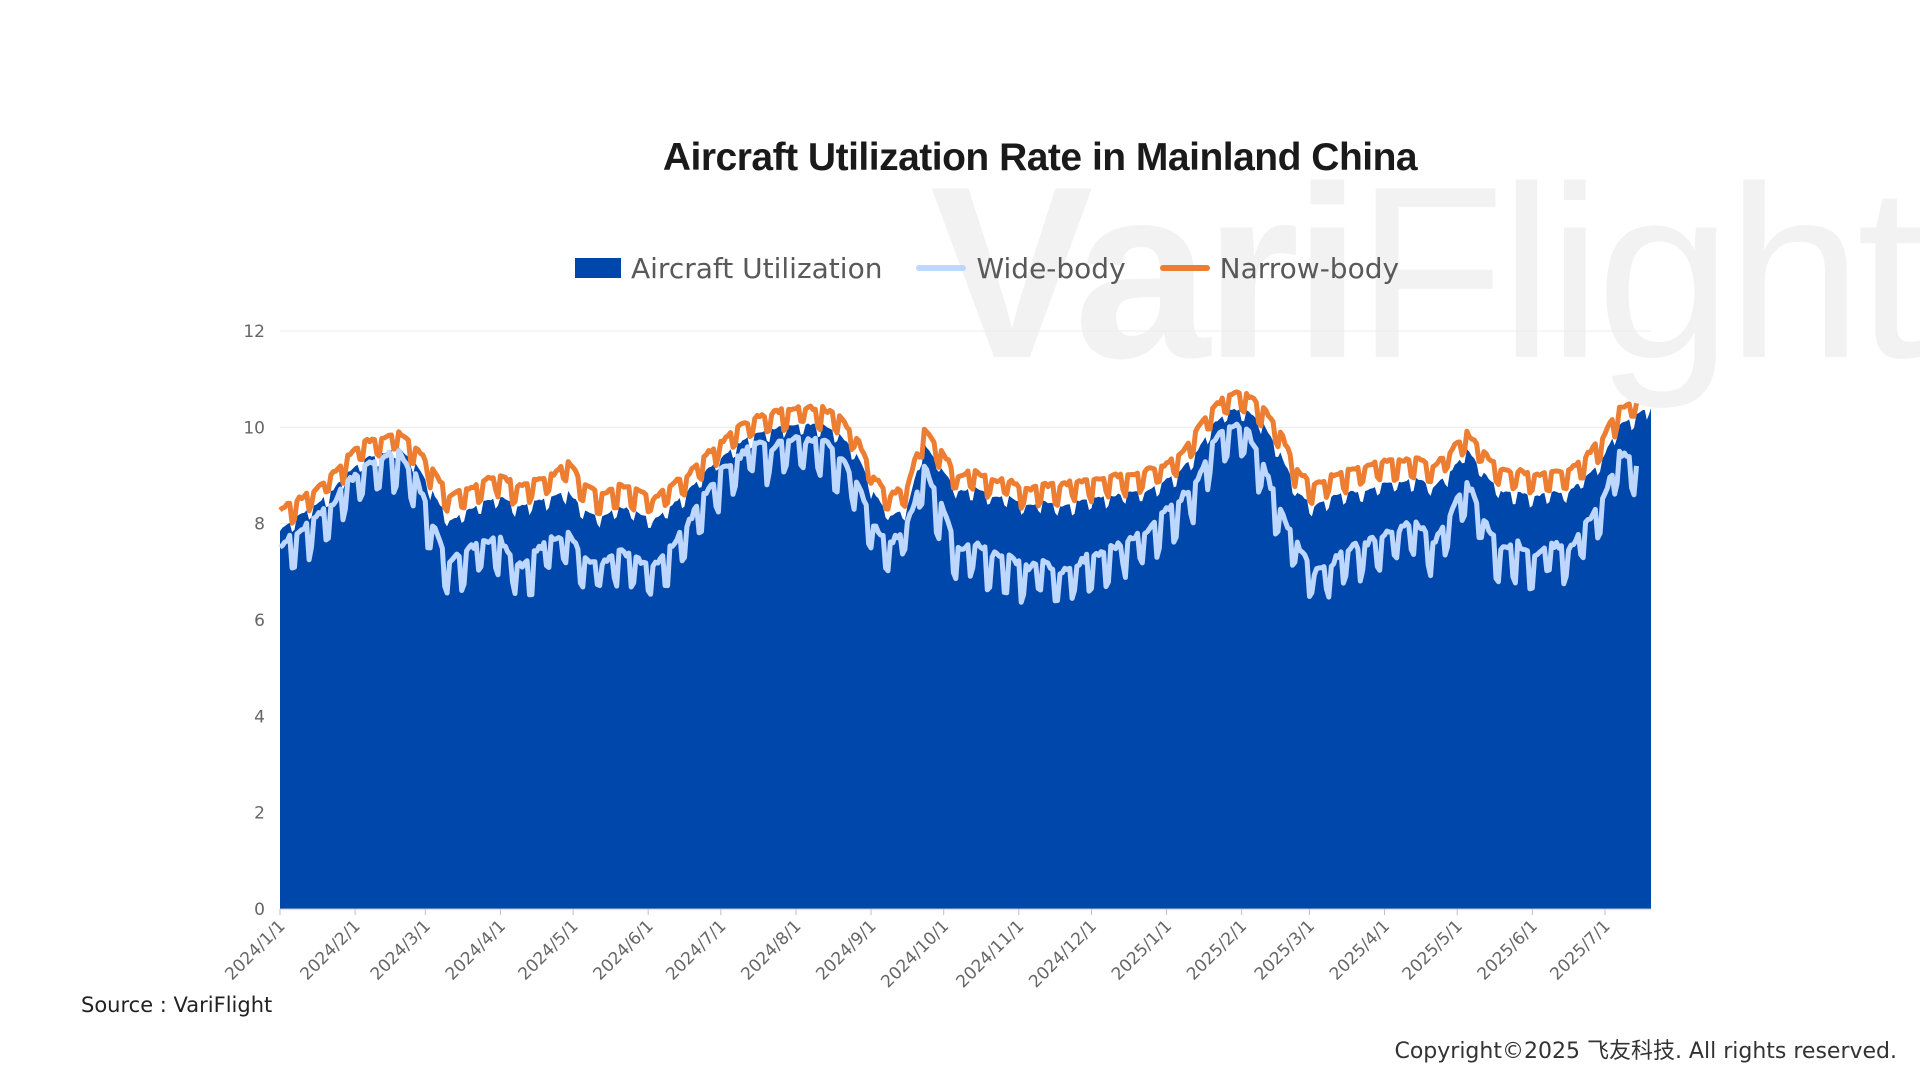 The height and width of the screenshot is (1080, 1920). Describe the element at coordinates (259, 814) in the screenshot. I see `y-tick-label: 2` at that location.